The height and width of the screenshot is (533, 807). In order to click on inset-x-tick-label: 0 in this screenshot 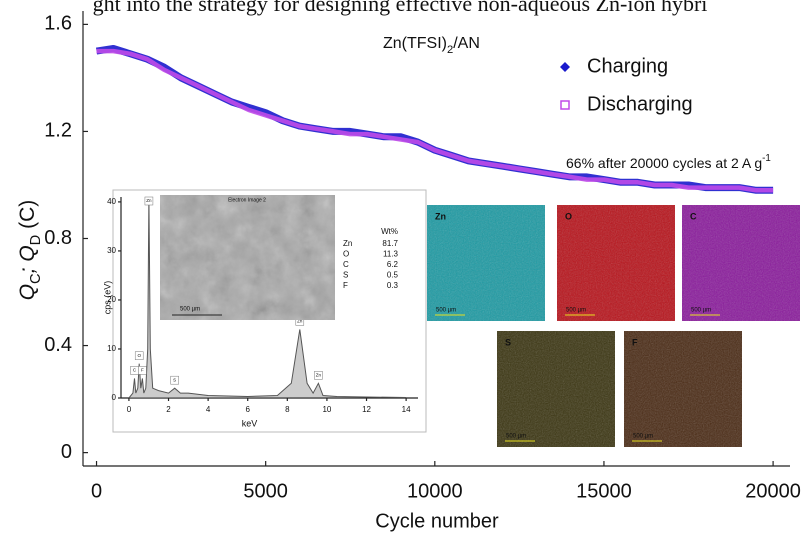, I will do `click(129, 409)`.